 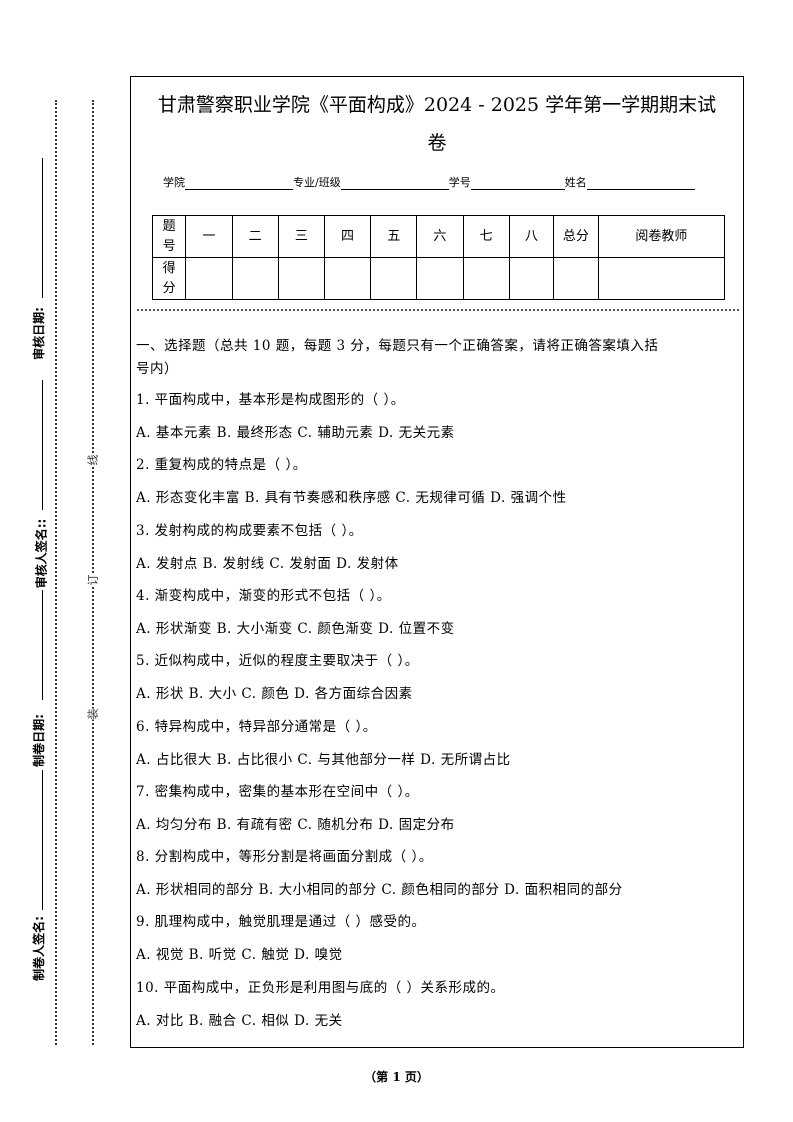 What do you see at coordinates (440, 236) in the screenshot?
I see `score-header-cell: 六` at bounding box center [440, 236].